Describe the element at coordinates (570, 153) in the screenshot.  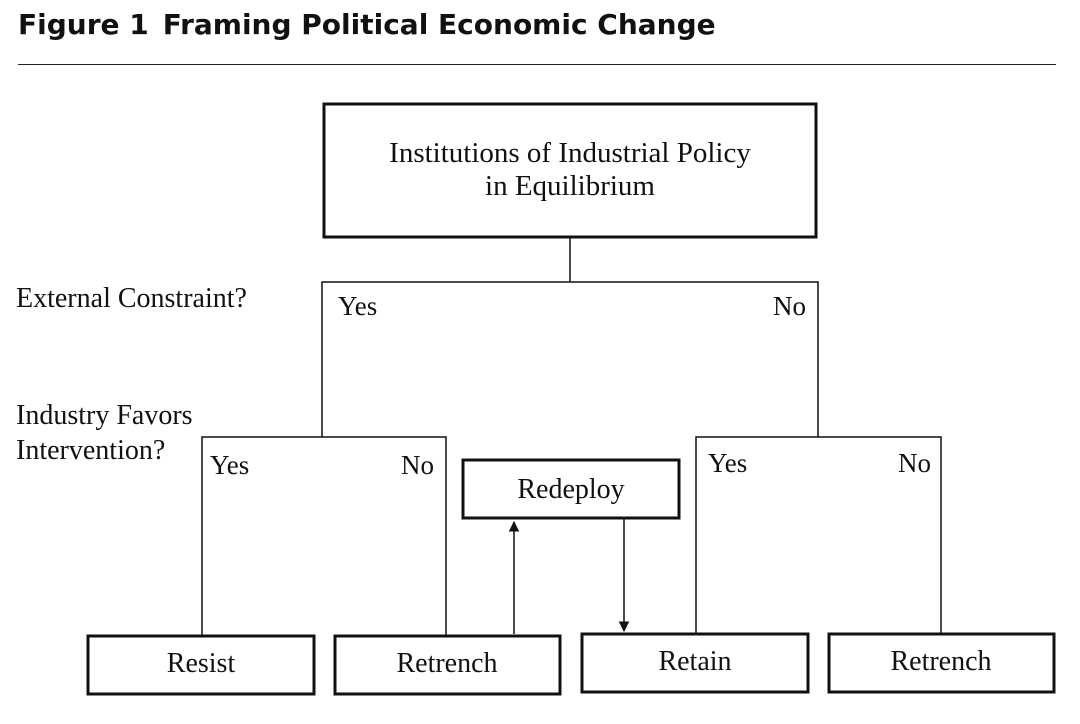
I see `root-box-line1: Institutions of Industrial Policy` at that location.